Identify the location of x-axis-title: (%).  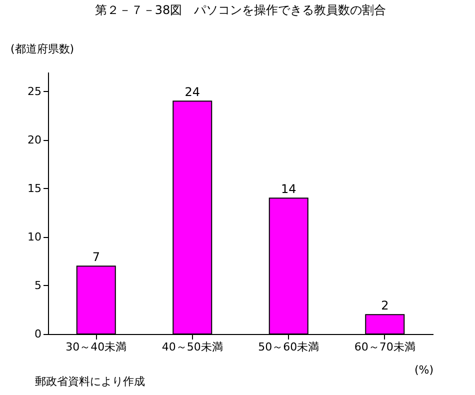
(424, 370).